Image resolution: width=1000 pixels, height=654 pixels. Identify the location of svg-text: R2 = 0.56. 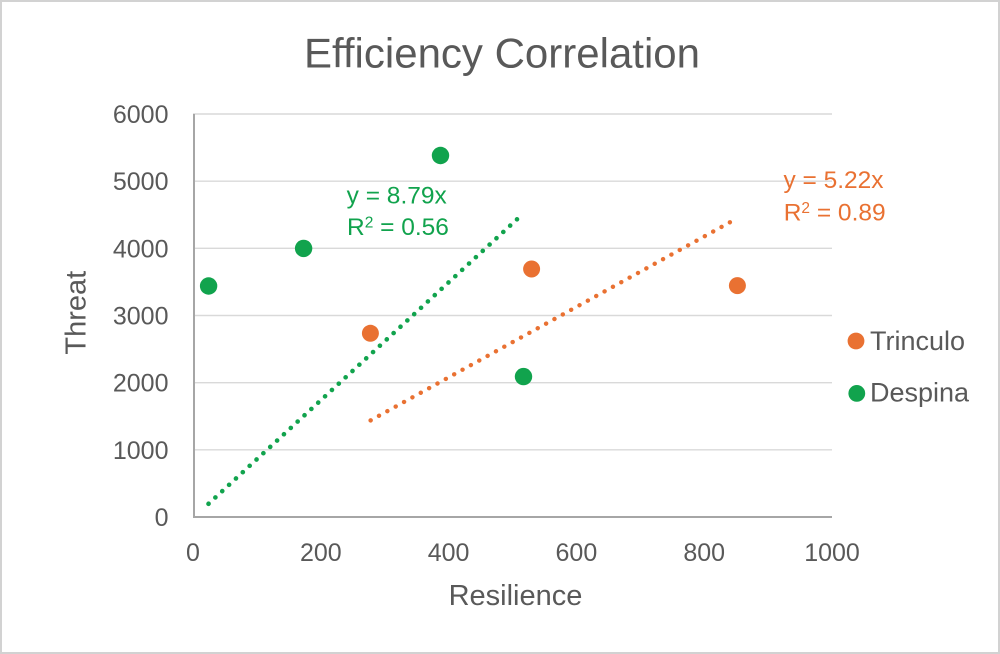
(398, 227).